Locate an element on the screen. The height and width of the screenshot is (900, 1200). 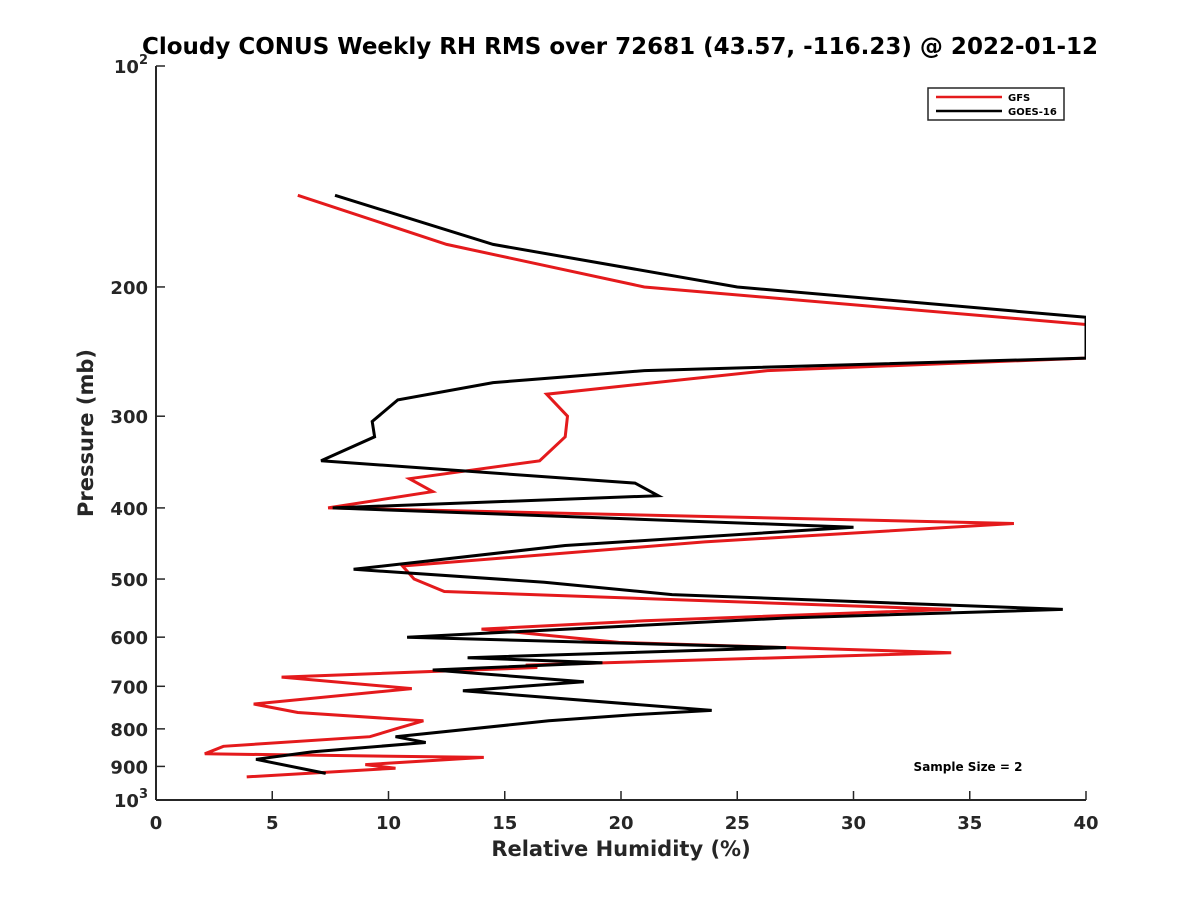
y-tick-label: 700 is located at coordinates (129, 687).